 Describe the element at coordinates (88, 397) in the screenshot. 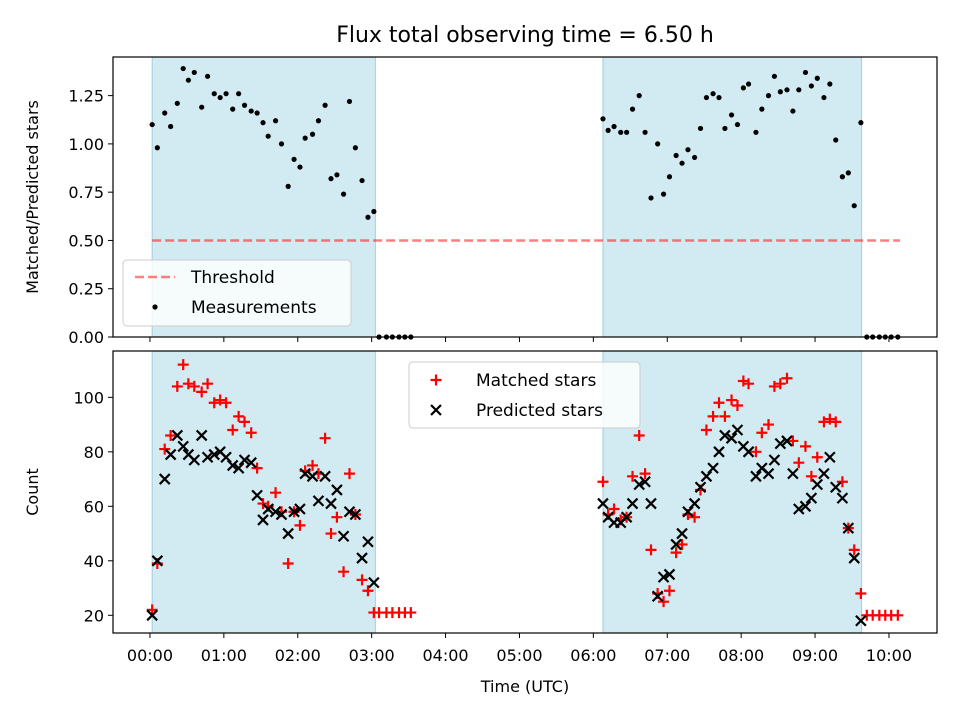

I see `y-tick-label: 100` at that location.